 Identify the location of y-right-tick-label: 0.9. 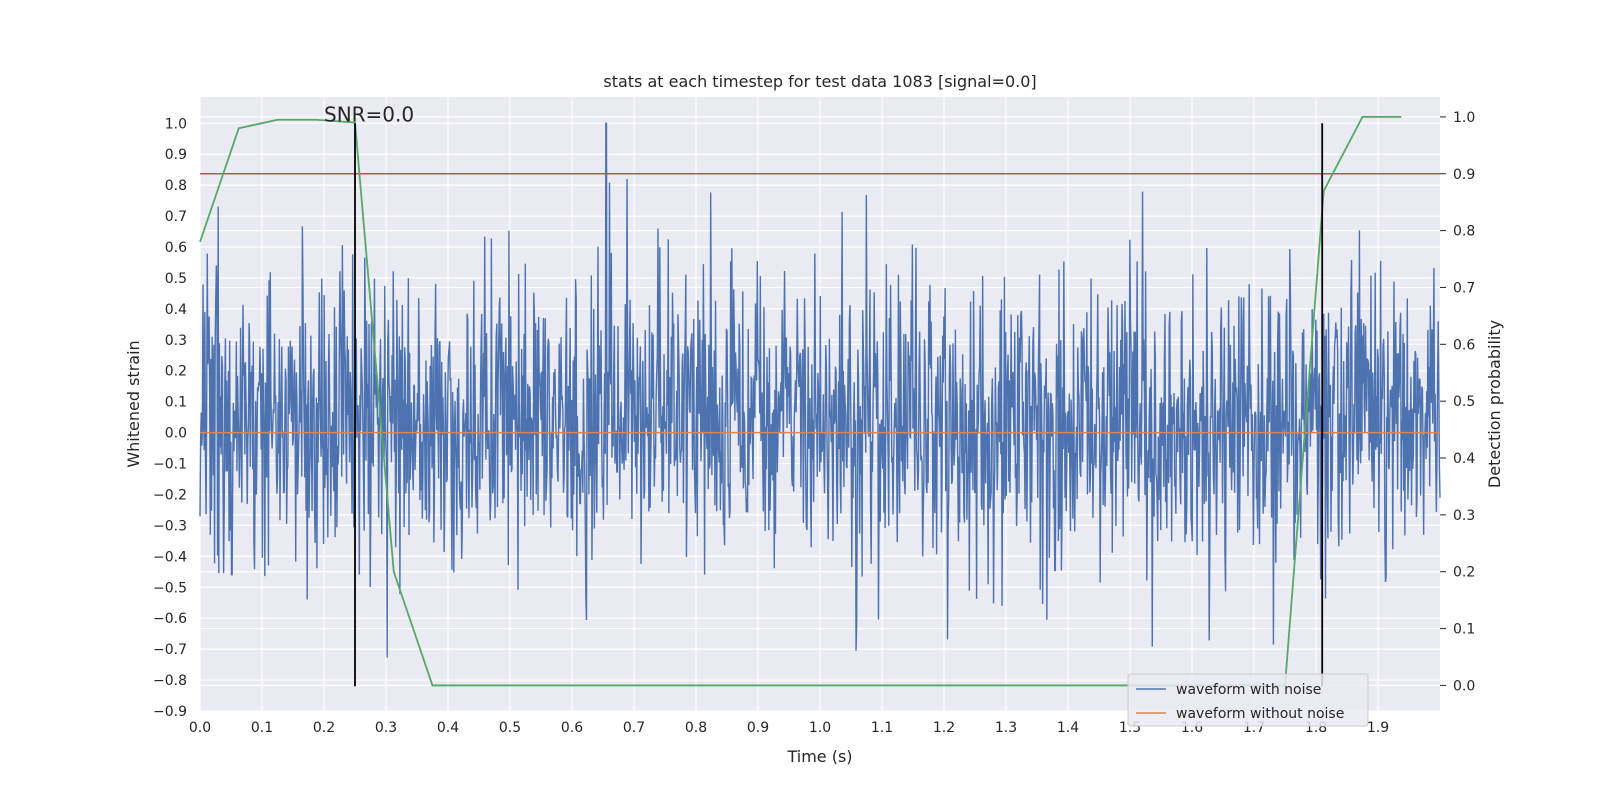
(1464, 175).